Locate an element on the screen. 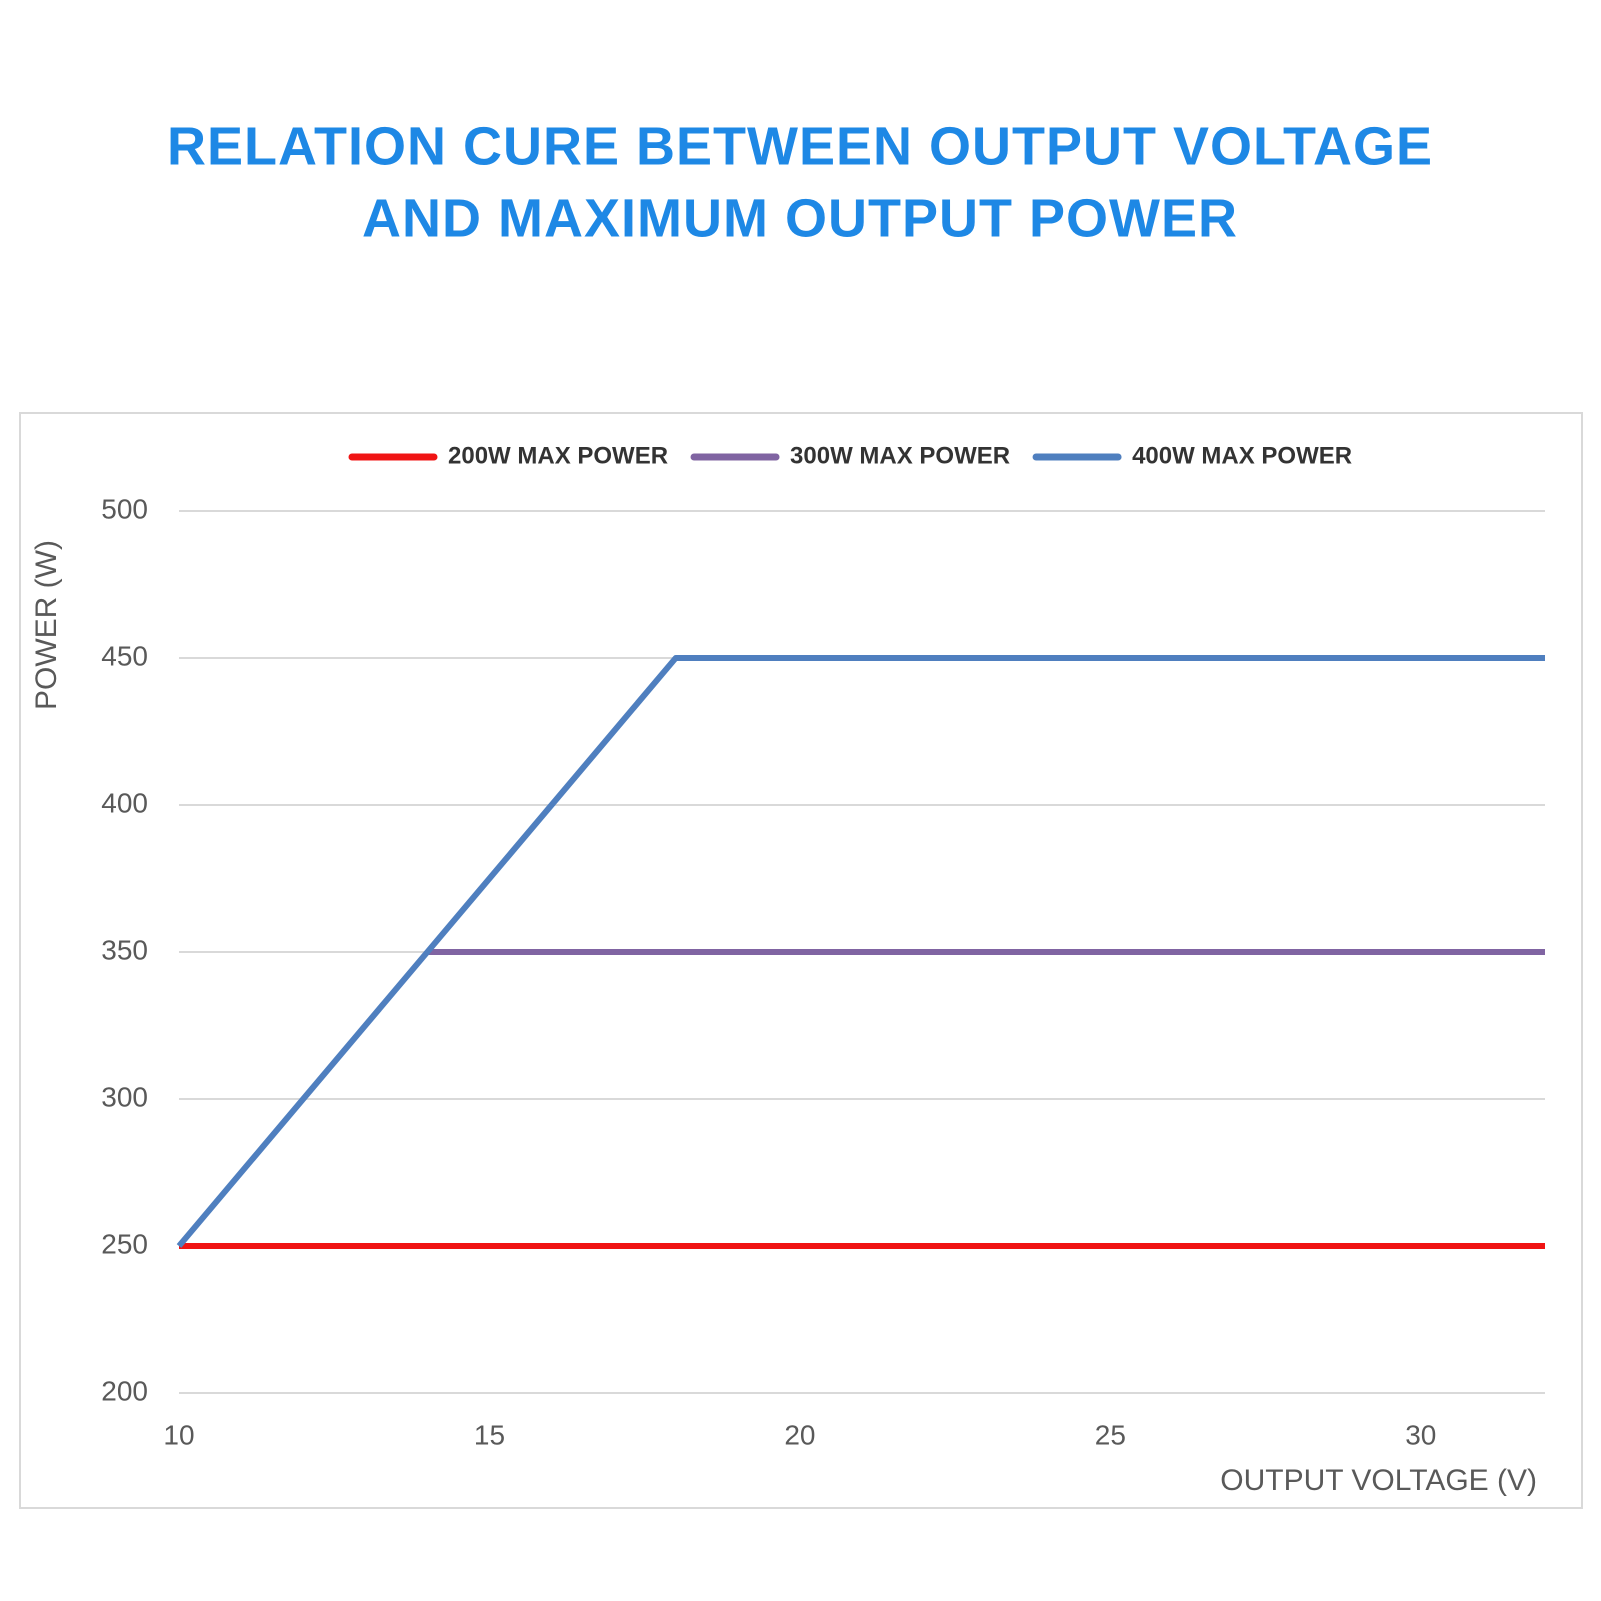  y-tick-label: 450 is located at coordinates (124, 655).